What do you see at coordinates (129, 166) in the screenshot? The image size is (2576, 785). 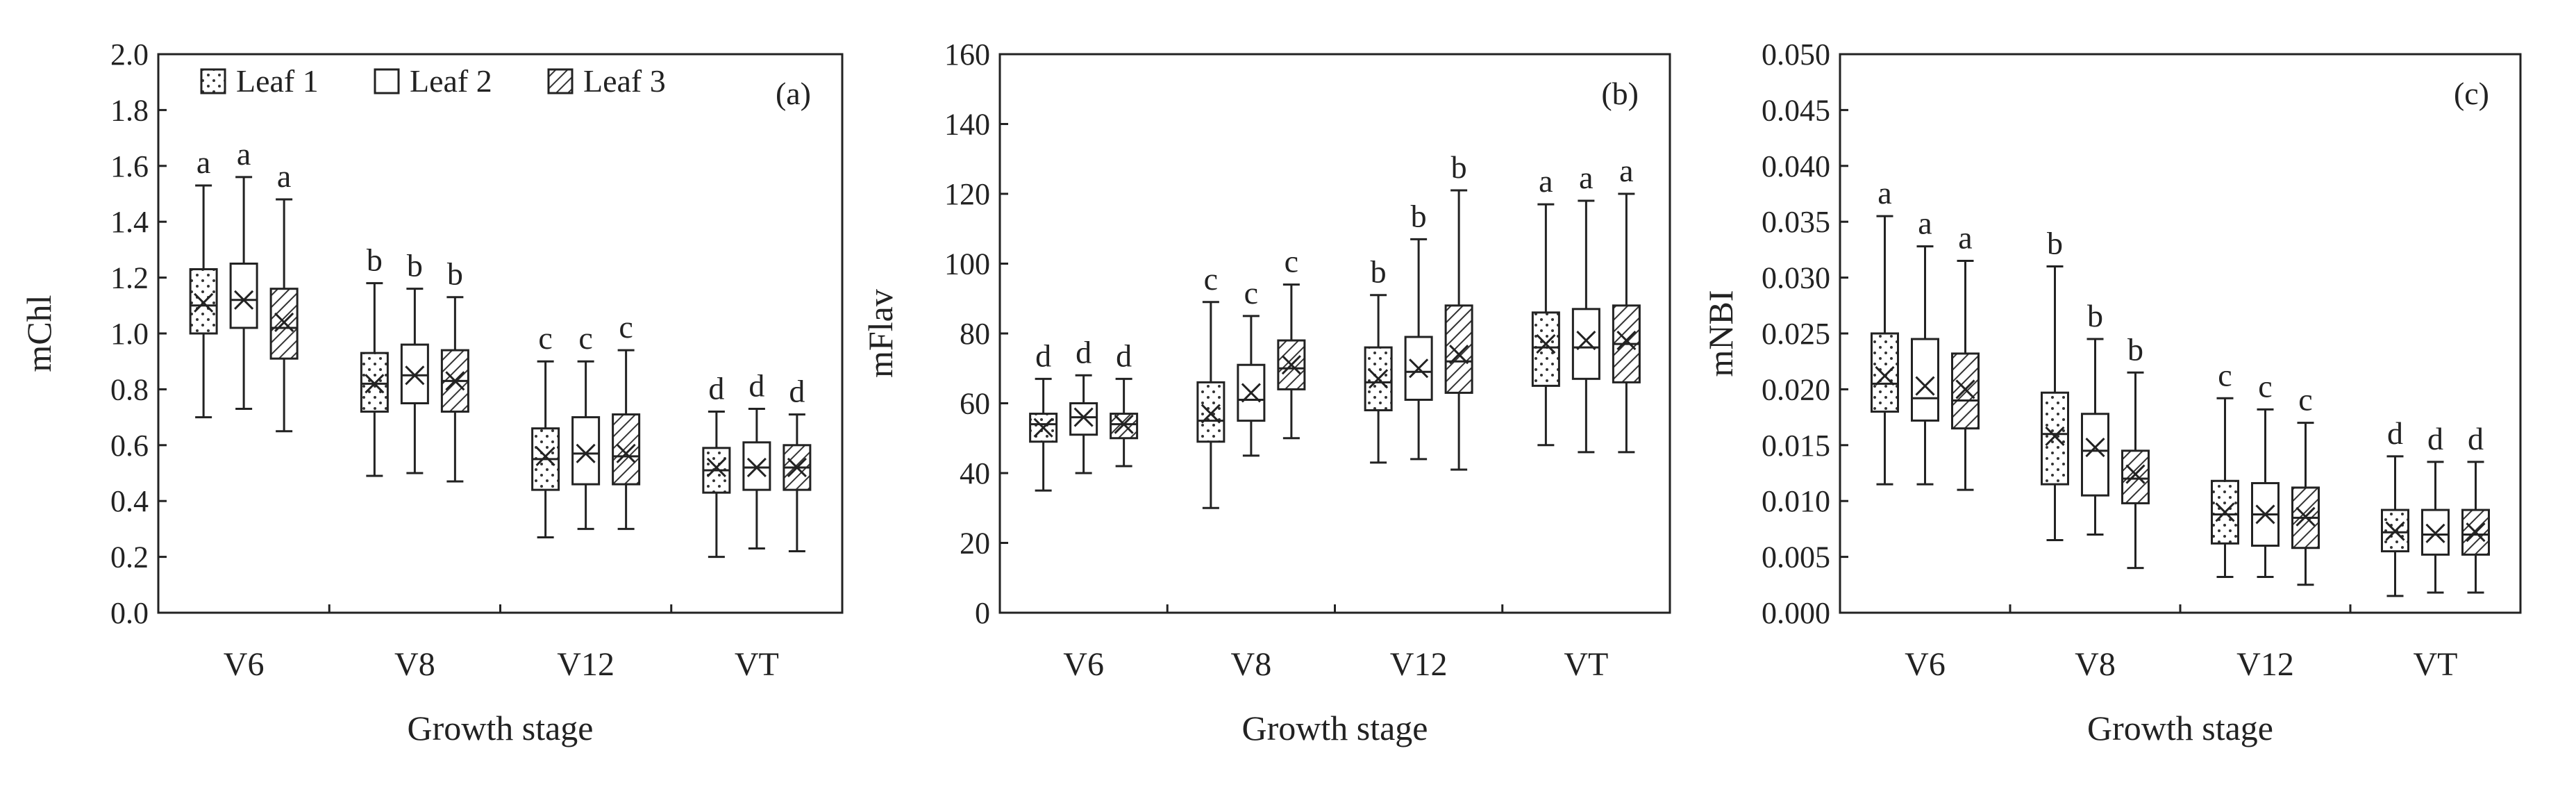 I see `y-tick-label: 1.6` at bounding box center [129, 166].